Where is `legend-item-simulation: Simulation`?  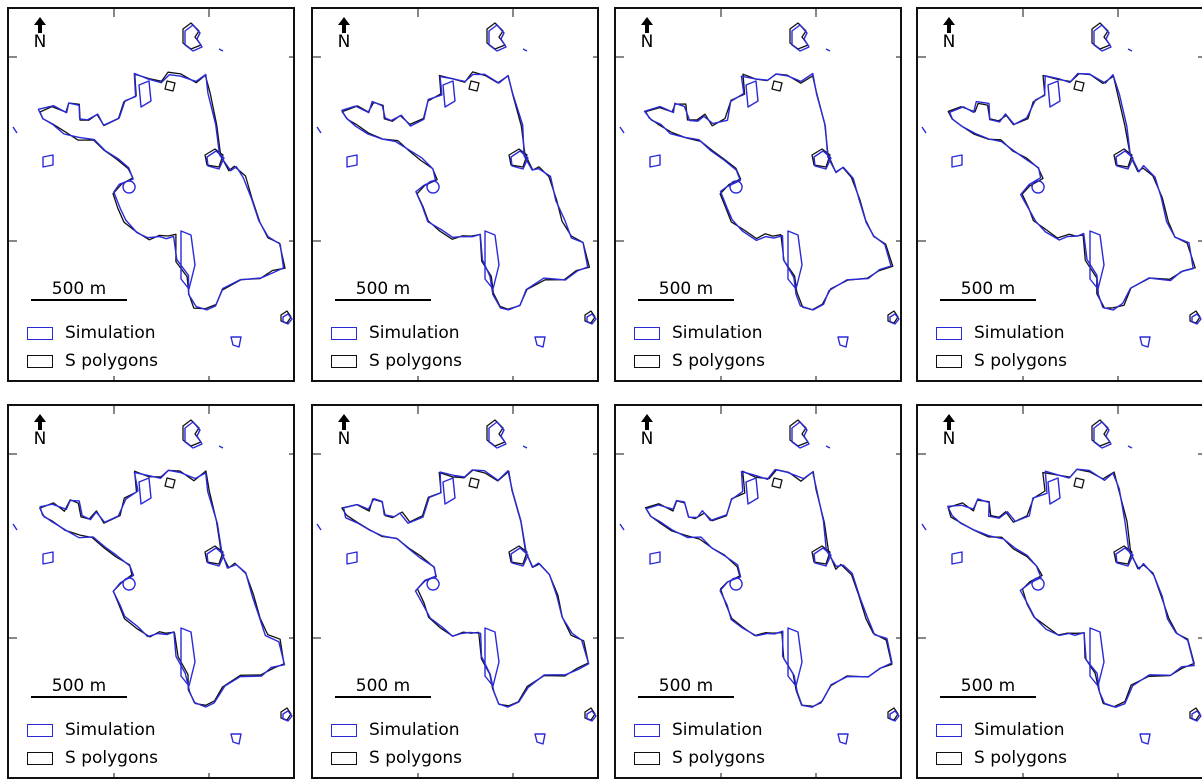
legend-item-simulation: Simulation is located at coordinates (1001, 730).